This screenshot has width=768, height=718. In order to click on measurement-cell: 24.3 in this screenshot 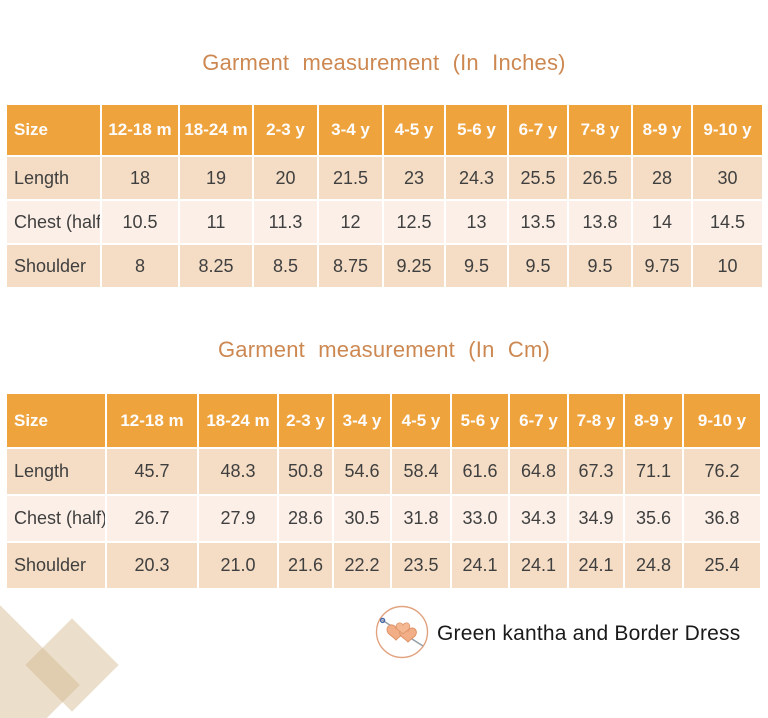, I will do `click(476, 178)`.